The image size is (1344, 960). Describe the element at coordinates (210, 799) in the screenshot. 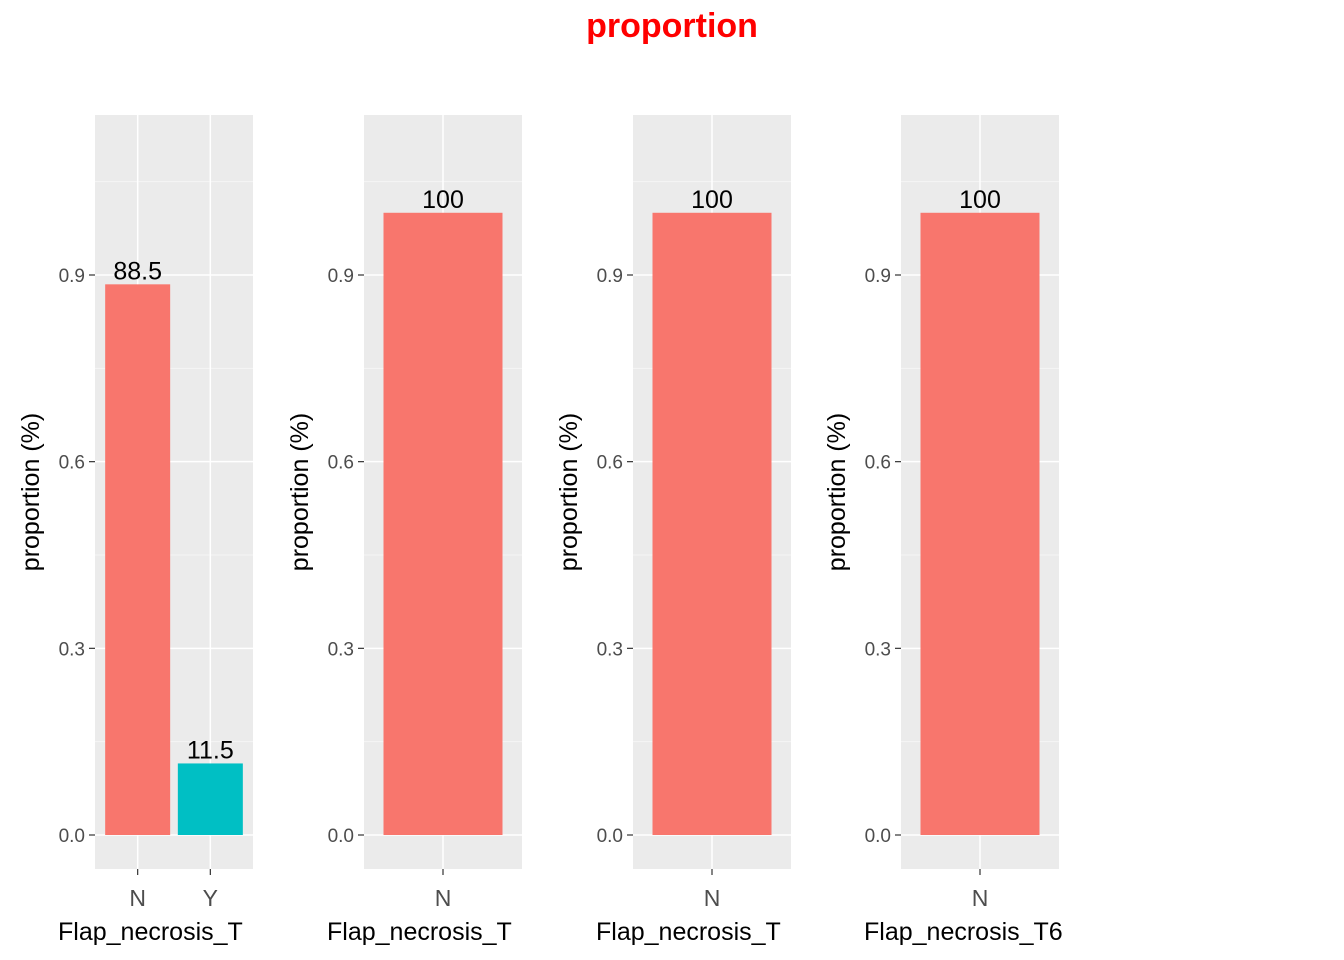

I see `bar-Y` at that location.